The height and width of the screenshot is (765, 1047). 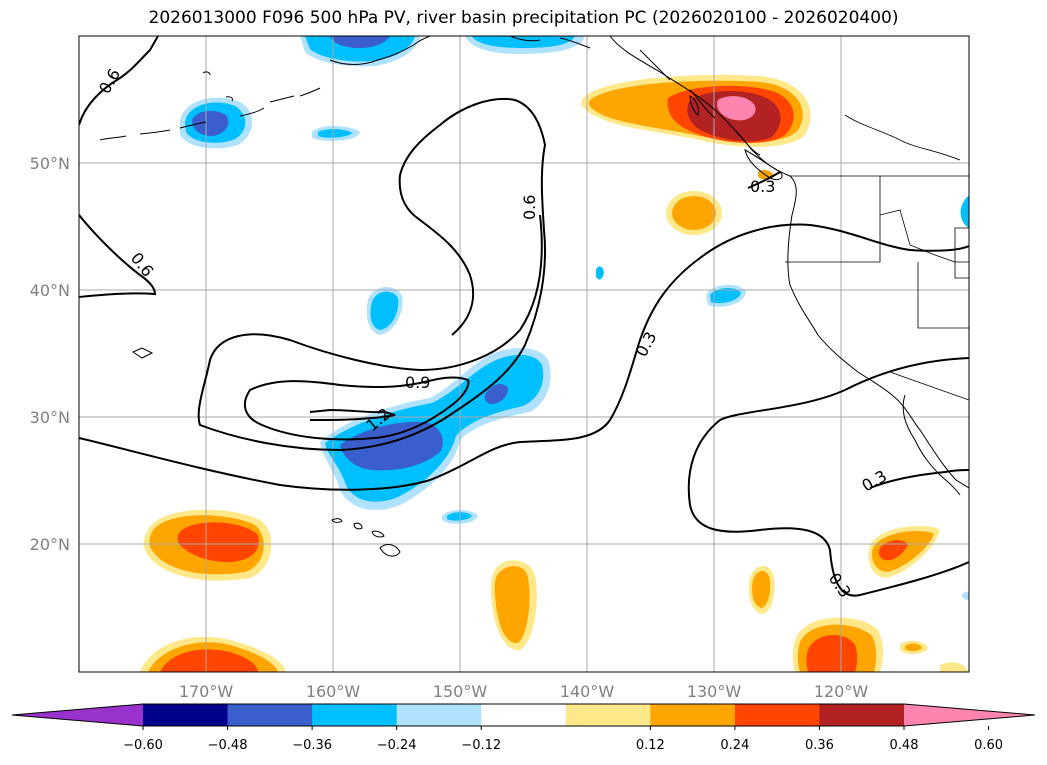 I want to click on colorbar-tick-label: −0.36, so click(x=312, y=745).